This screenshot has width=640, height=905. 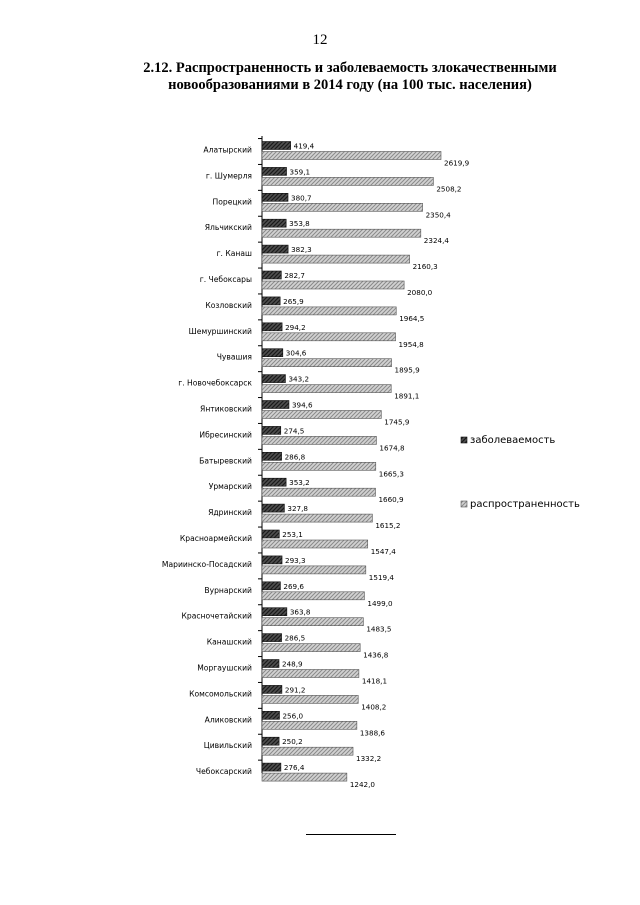 What do you see at coordinates (437, 240) in the screenshot?
I see `data-label: 2324,4` at bounding box center [437, 240].